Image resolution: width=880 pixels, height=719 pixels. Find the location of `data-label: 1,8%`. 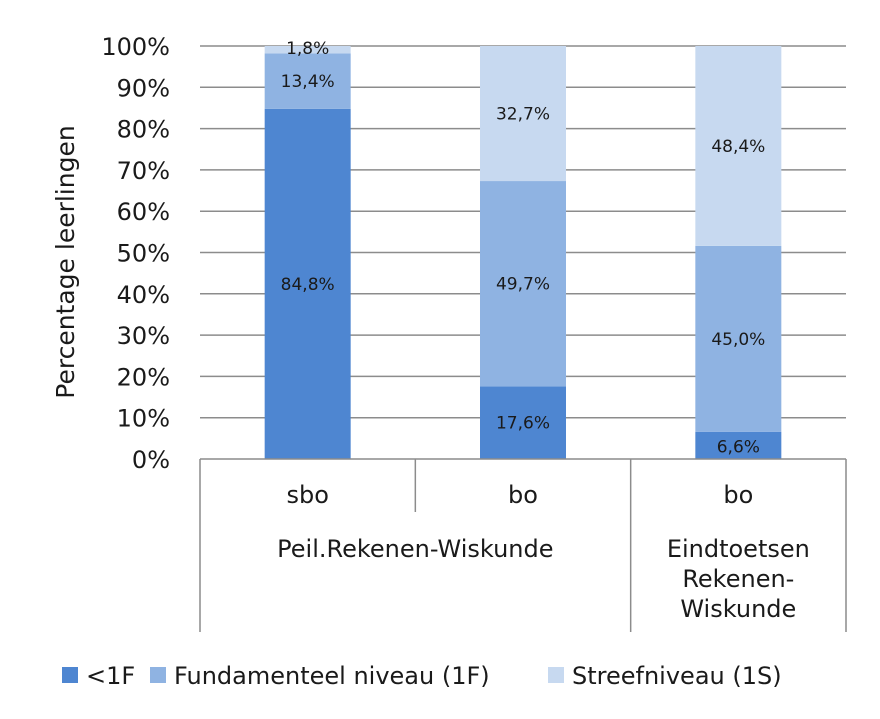

data-label: 1,8% is located at coordinates (307, 49).